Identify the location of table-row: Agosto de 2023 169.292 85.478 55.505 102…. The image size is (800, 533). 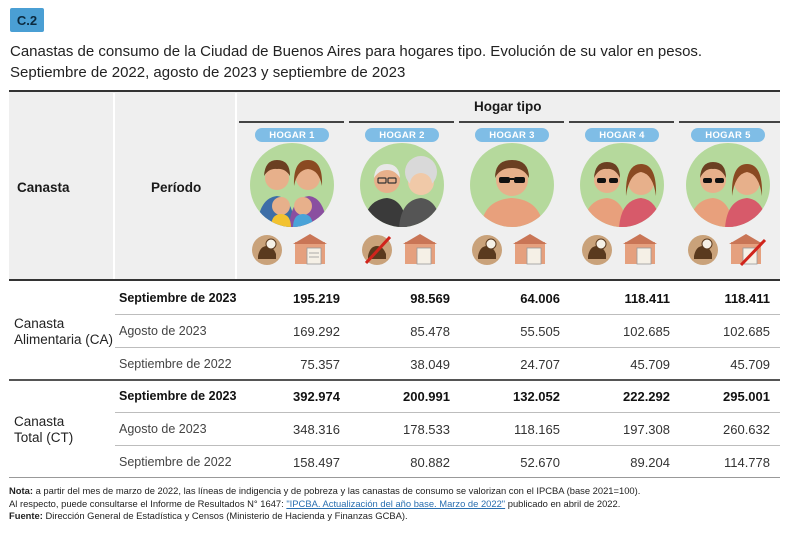
(394, 331).